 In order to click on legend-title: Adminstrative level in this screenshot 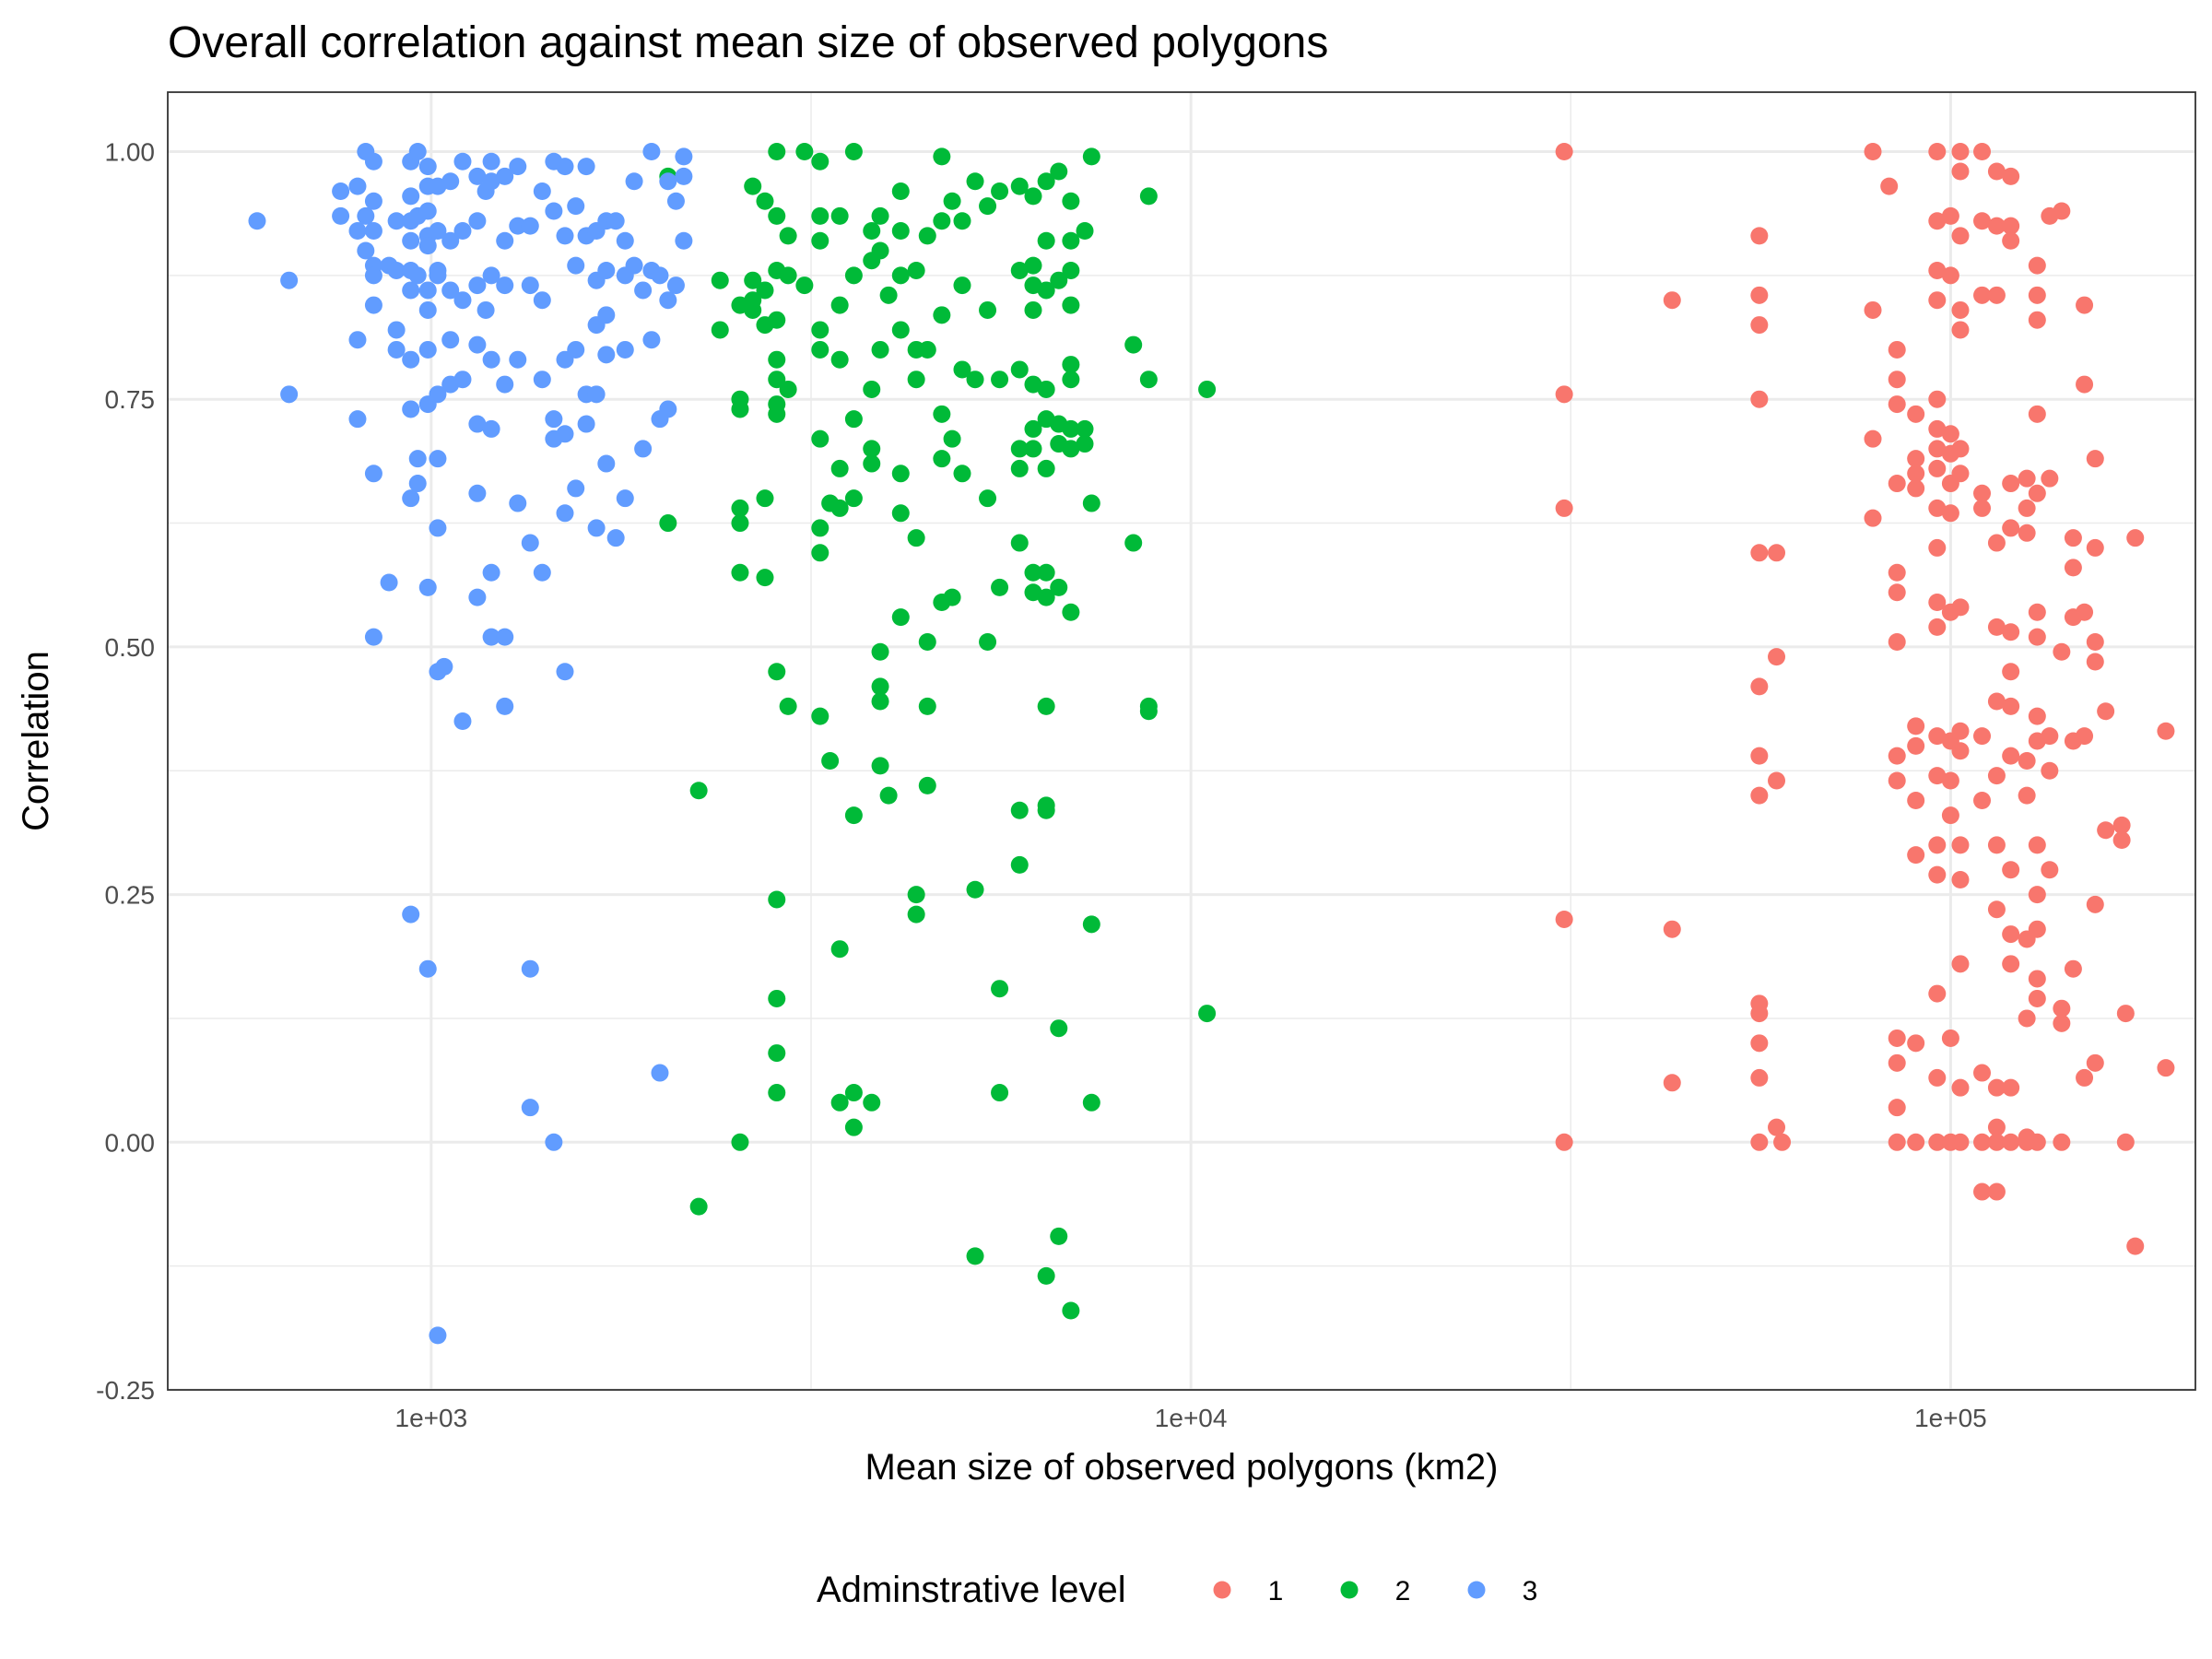, I will do `click(971, 1590)`.